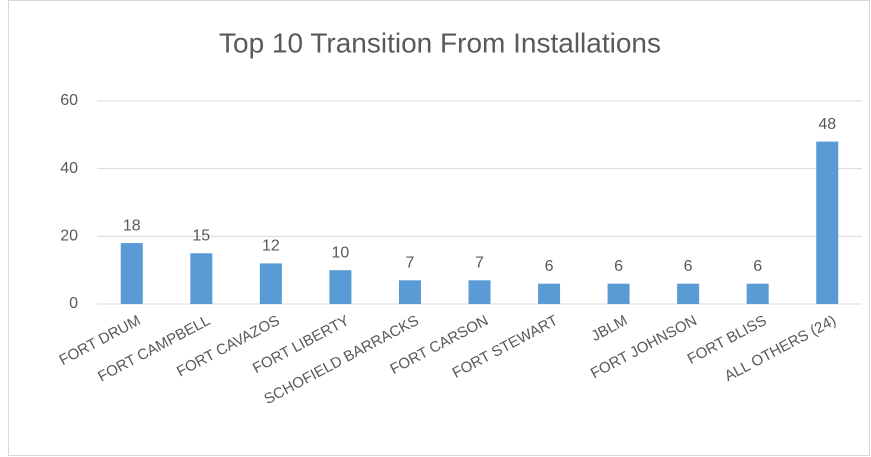 The height and width of the screenshot is (457, 871). I want to click on data-label: 15, so click(201, 235).